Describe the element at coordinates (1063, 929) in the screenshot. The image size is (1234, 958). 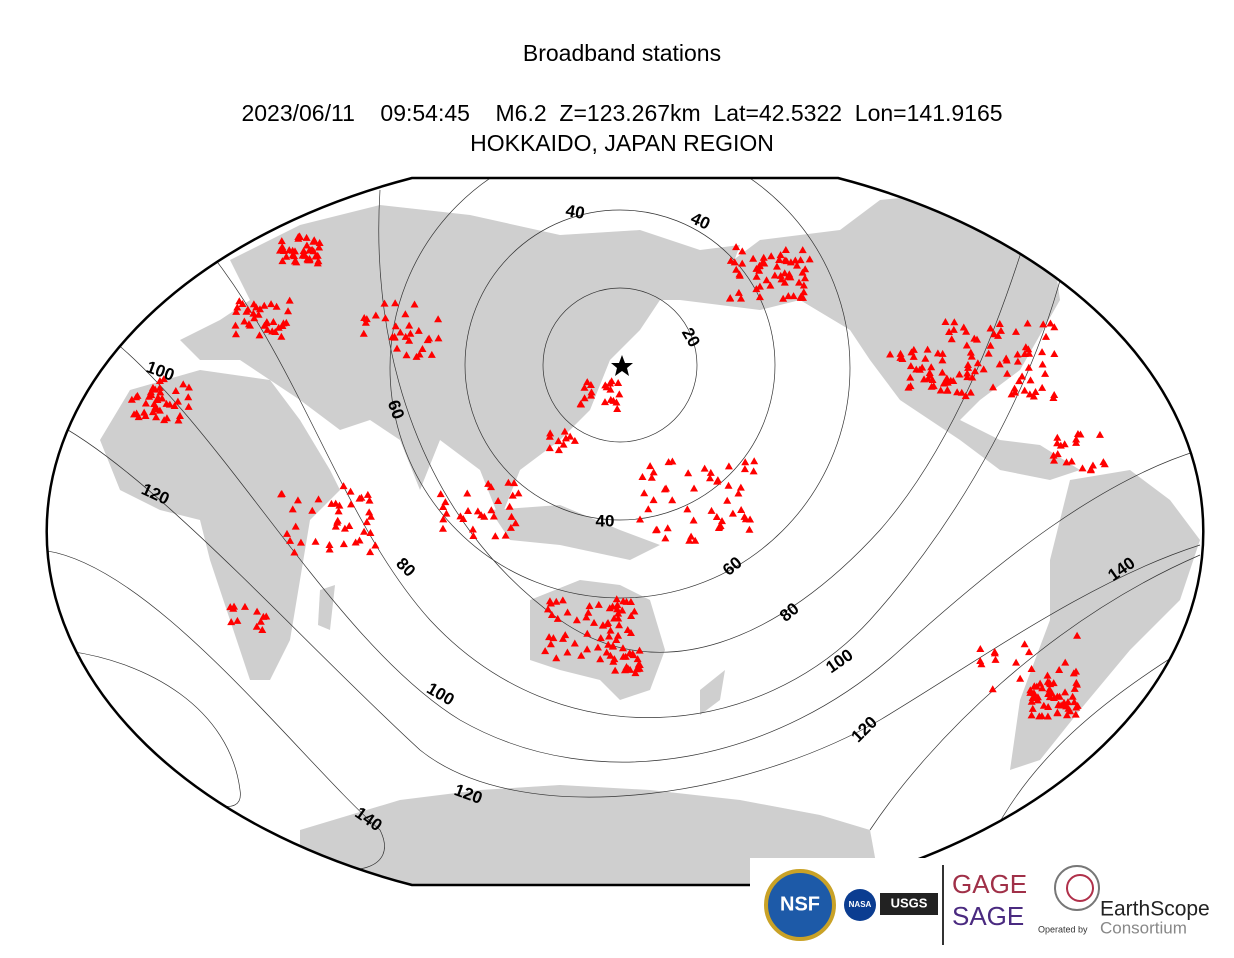
I see `operated-by: Operated by` at that location.